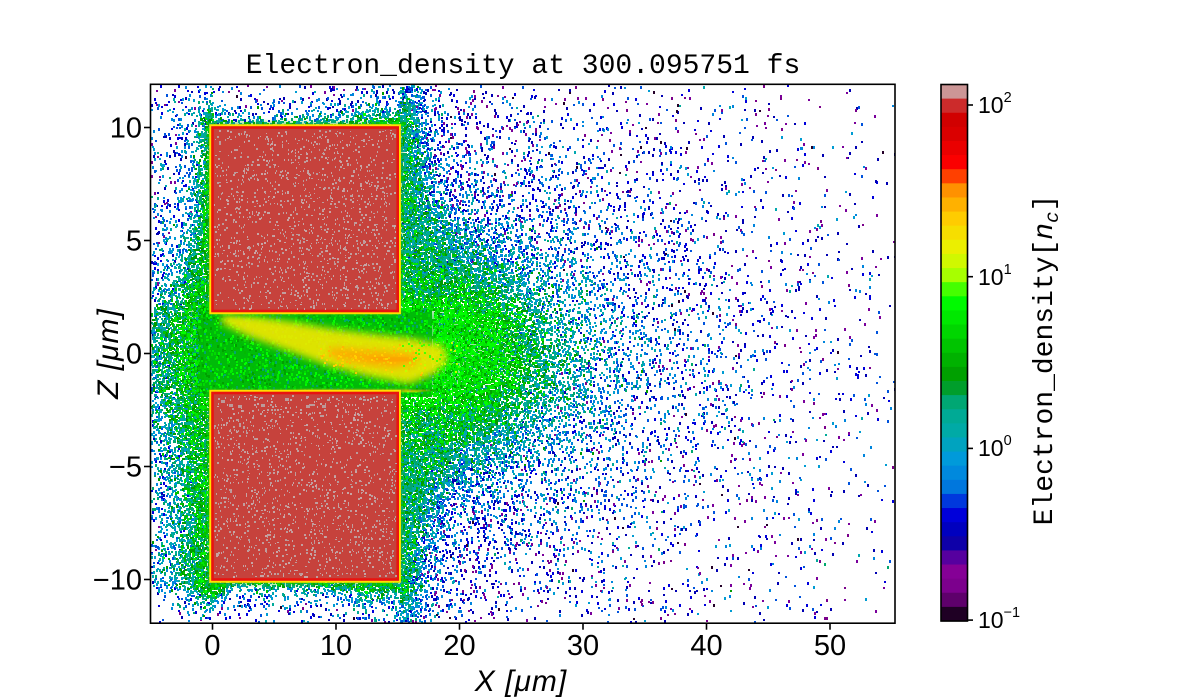  I want to click on svg-text: 50, so click(830, 646).